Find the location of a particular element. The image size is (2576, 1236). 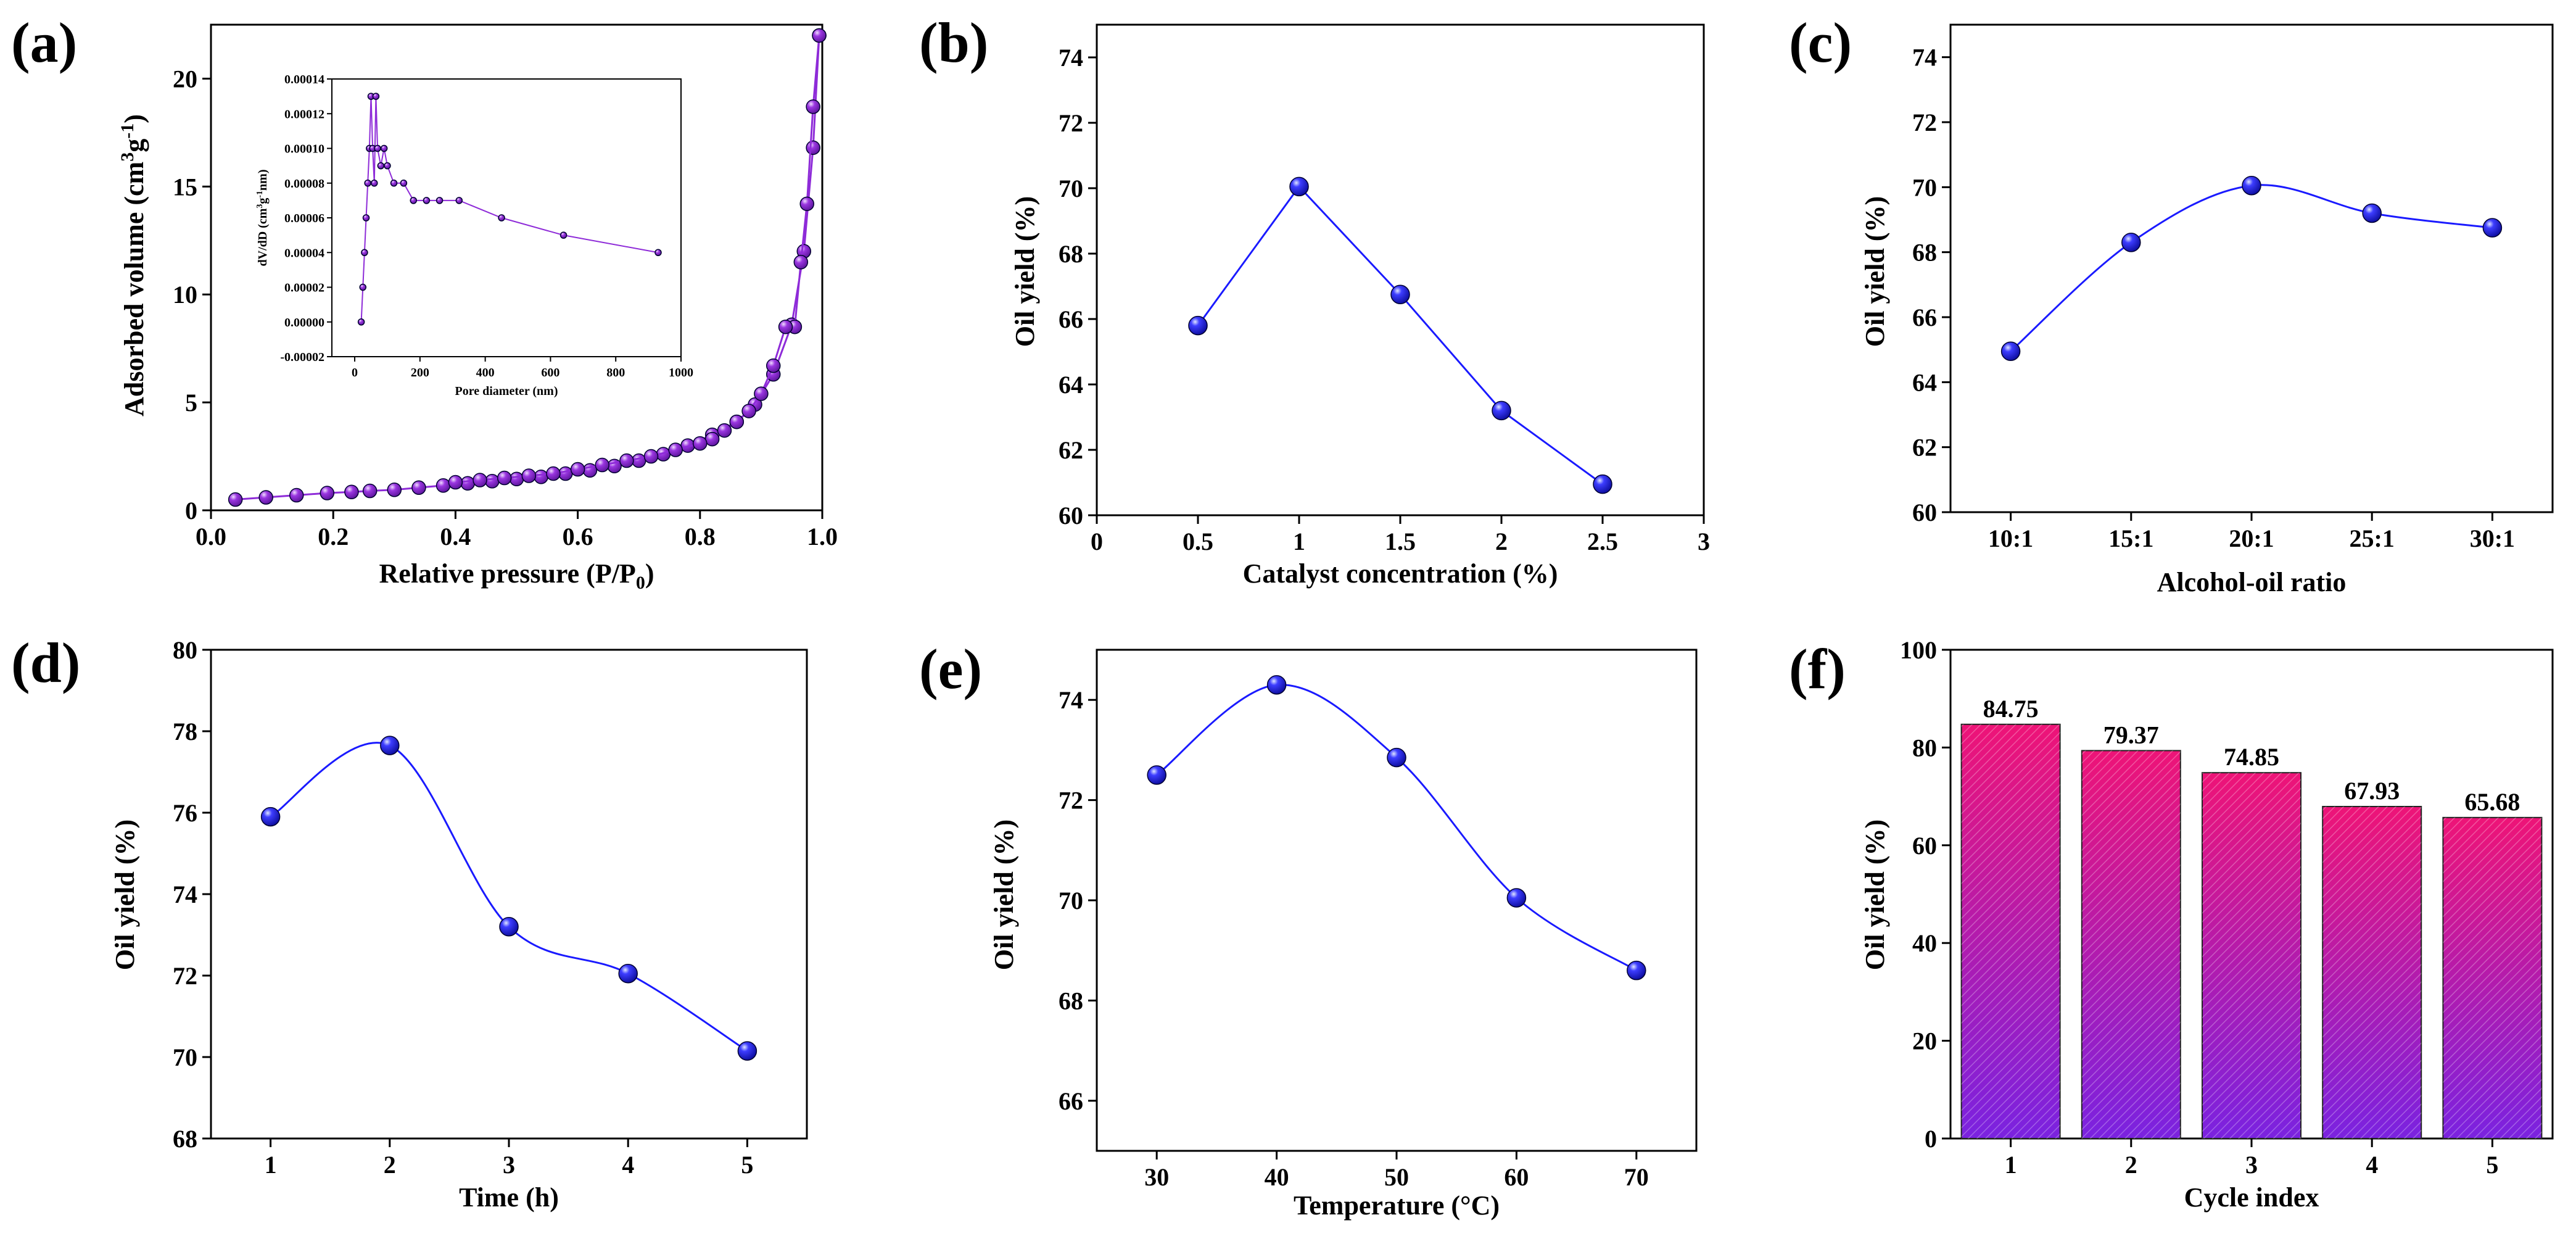

panel-a-ytick-label: 20 is located at coordinates (185, 79).